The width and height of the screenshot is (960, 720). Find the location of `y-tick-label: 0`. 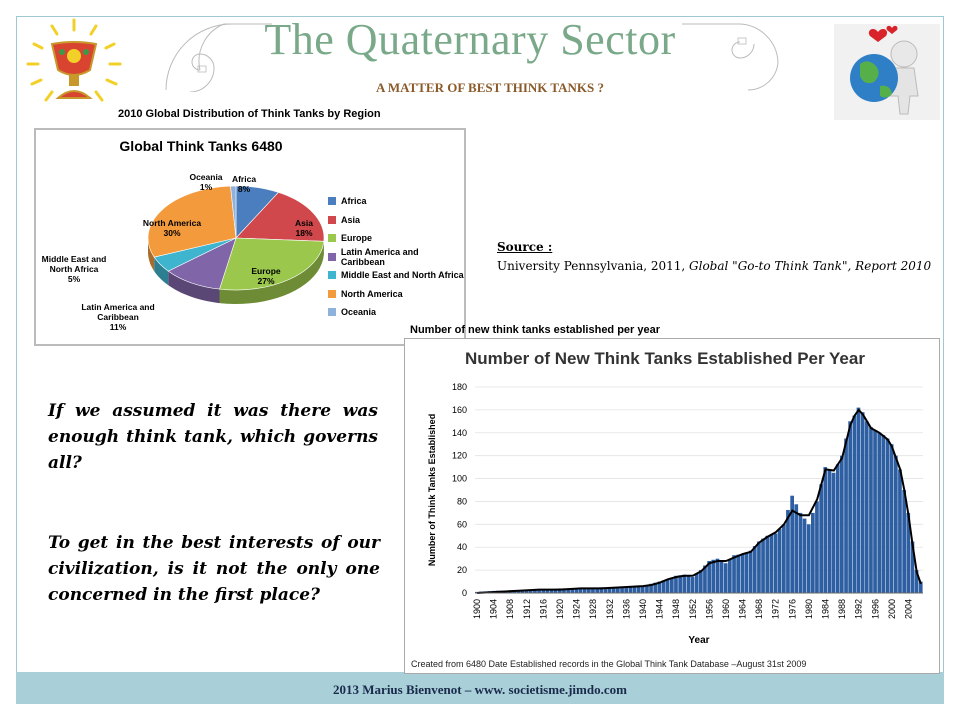

y-tick-label: 0 is located at coordinates (464, 593).